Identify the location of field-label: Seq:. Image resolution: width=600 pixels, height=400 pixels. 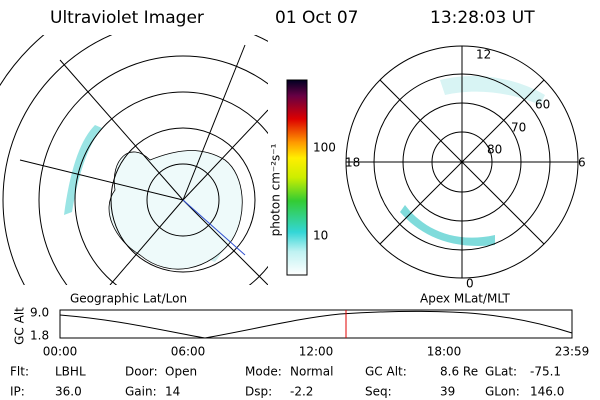
(378, 392).